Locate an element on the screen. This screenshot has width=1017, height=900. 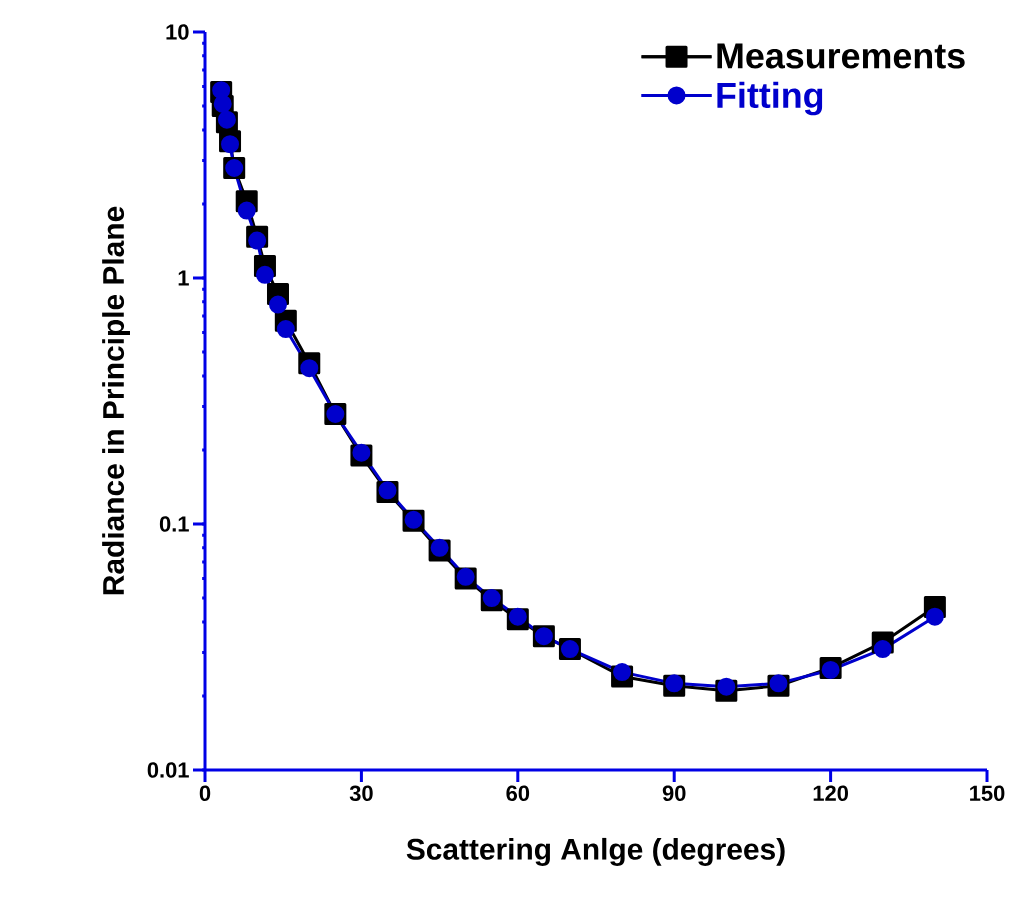
x-tick-label: 30 is located at coordinates (361, 793).